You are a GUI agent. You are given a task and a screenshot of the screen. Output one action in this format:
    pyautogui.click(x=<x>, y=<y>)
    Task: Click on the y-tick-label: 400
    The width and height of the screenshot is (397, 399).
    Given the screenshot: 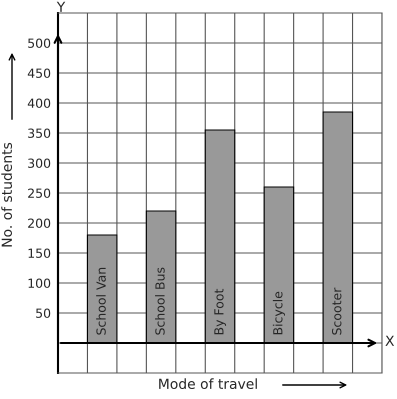 What is the action you would take?
    pyautogui.click(x=39, y=103)
    